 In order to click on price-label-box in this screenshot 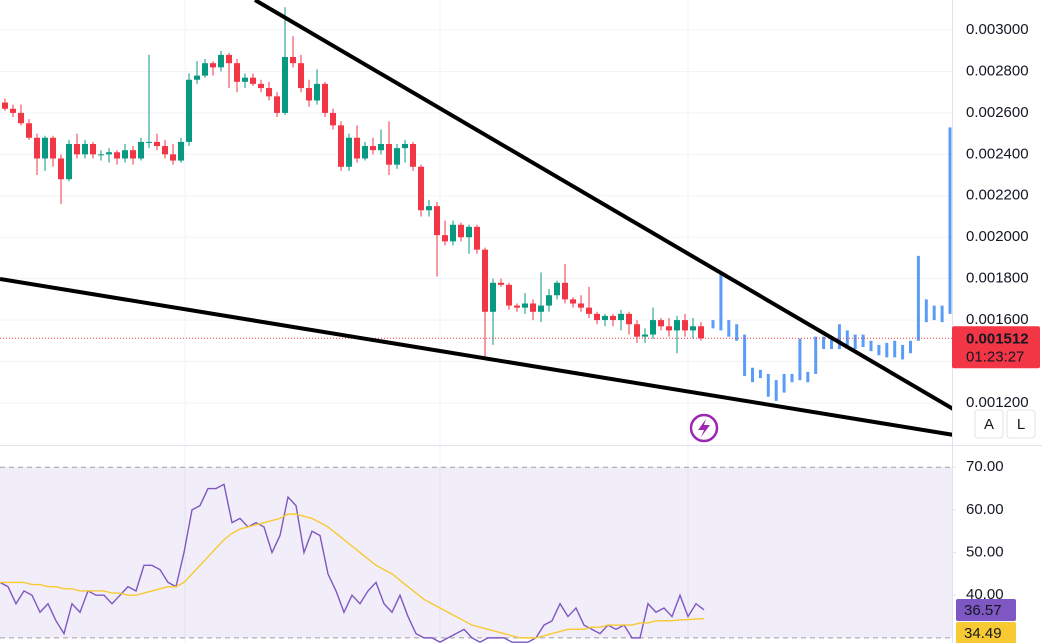, I will do `click(996, 347)`.